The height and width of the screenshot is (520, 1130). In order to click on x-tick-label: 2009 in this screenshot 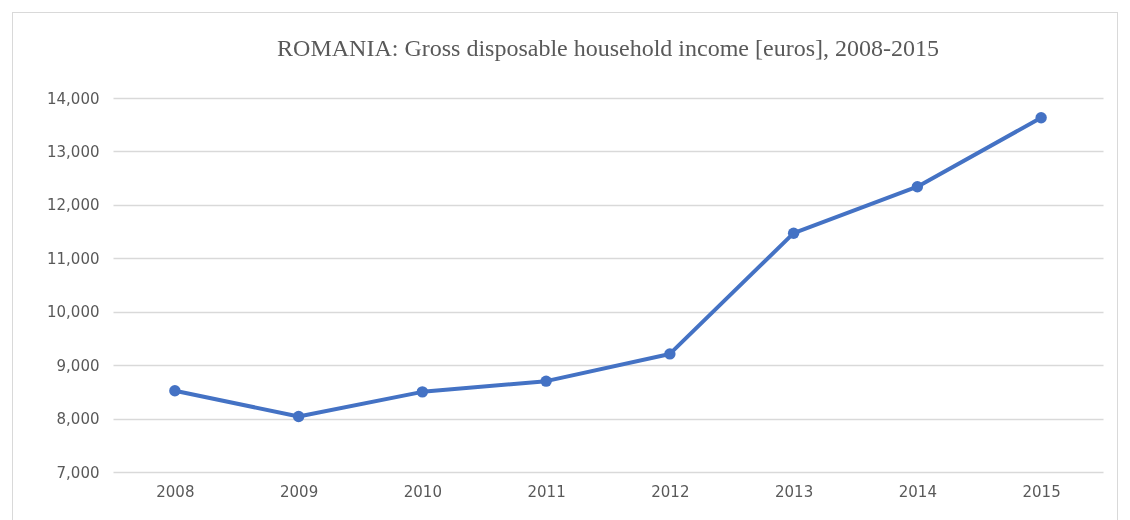, I will do `click(299, 491)`.